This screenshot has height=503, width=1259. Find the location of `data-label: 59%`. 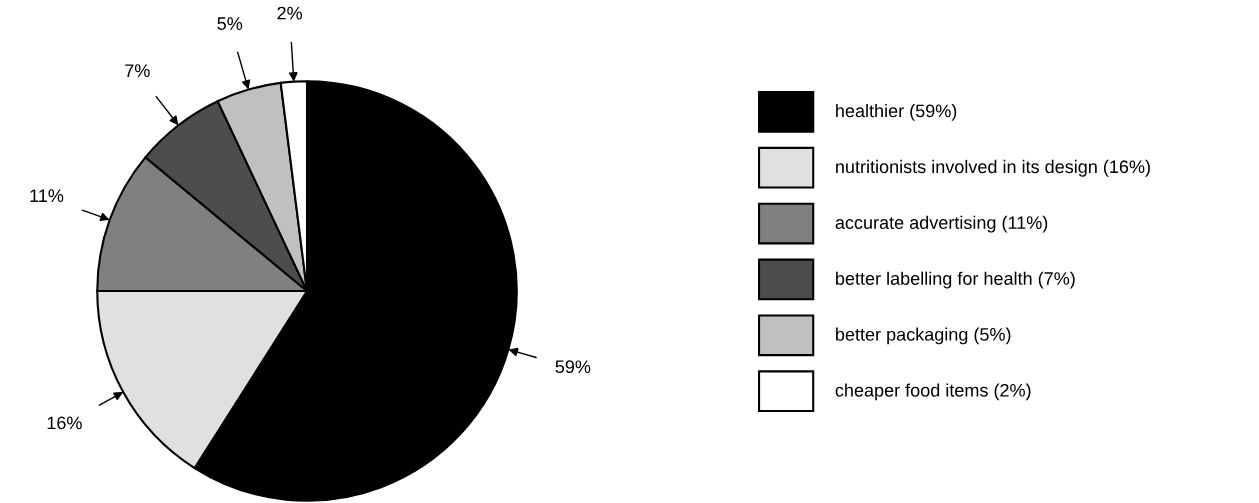

data-label: 59% is located at coordinates (573, 367).